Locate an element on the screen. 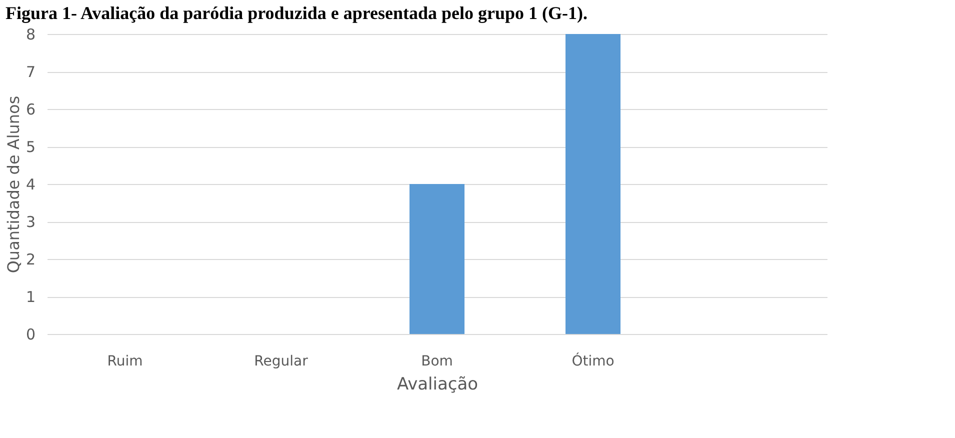  x-tick-label: Bom is located at coordinates (437, 362).